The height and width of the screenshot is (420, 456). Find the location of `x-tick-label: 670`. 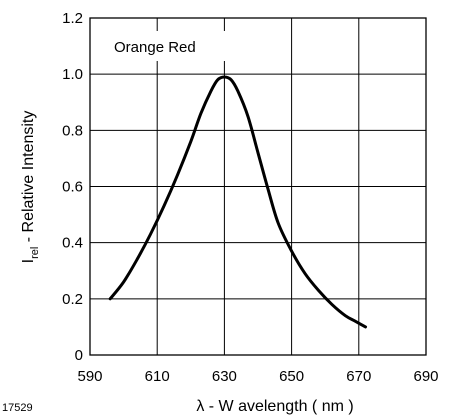

x-tick-label: 670 is located at coordinates (358, 376).